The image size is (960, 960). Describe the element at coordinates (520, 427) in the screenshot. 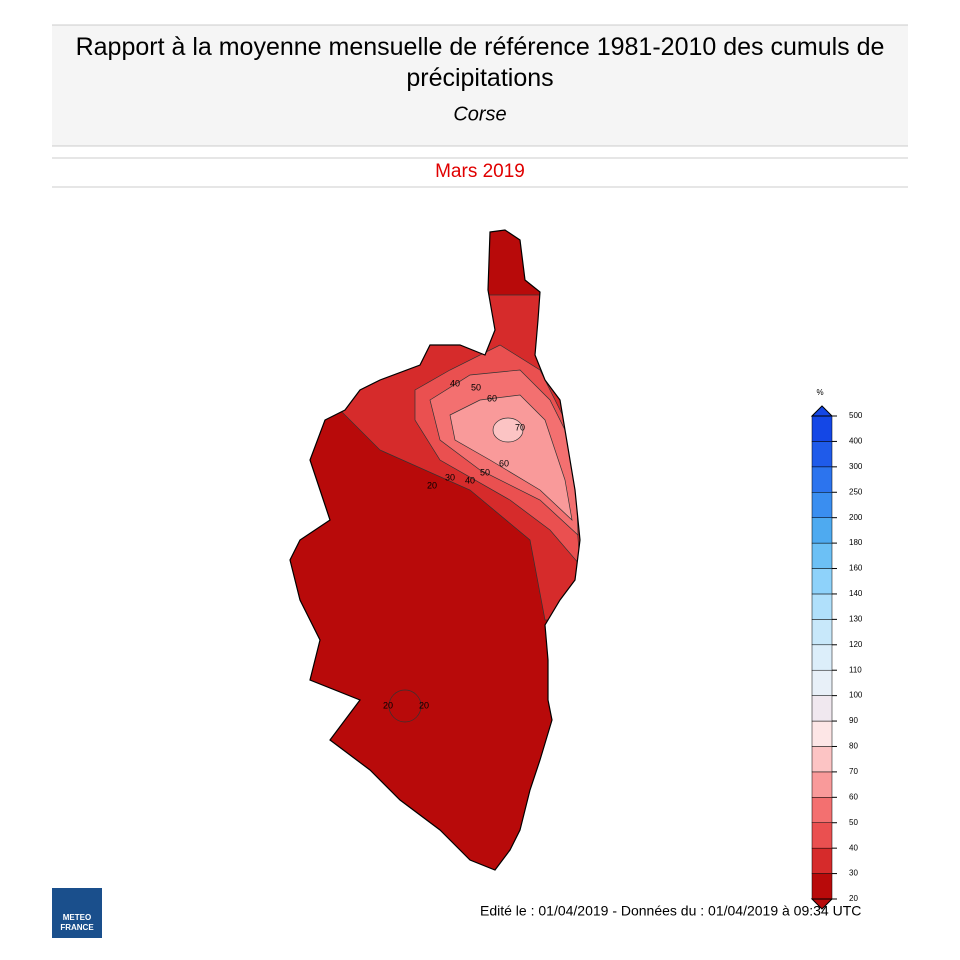

I see `contour-label: 70` at that location.